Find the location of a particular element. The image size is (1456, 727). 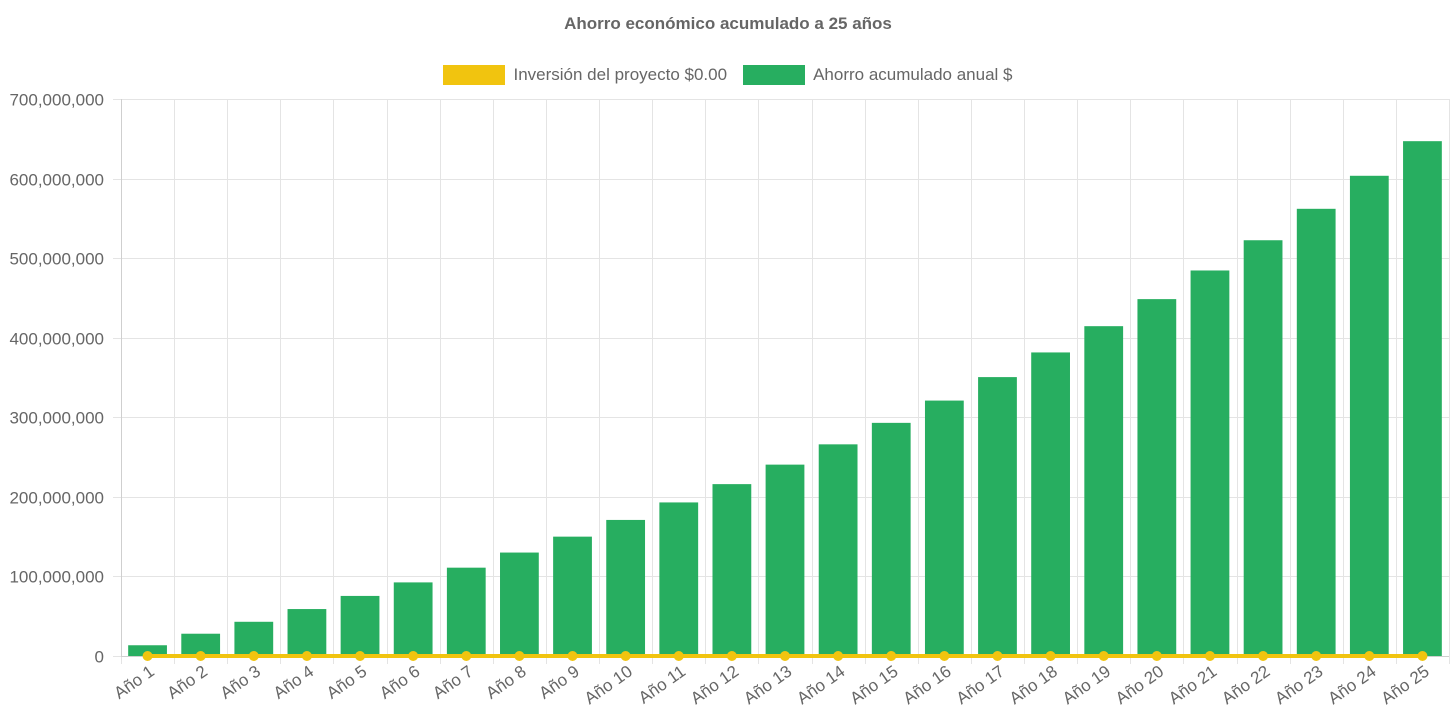

legend-item-inversion: Inversión del proyecto $0.00 is located at coordinates (585, 75).